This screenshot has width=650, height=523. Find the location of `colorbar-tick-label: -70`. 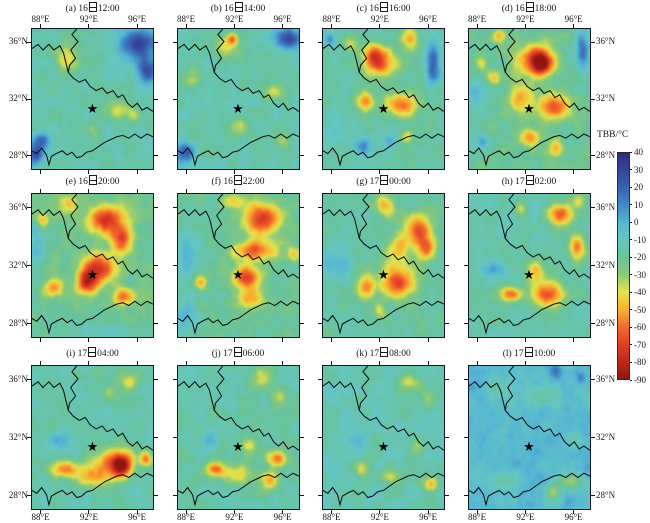

colorbar-tick-label: -70 is located at coordinates (640, 344).